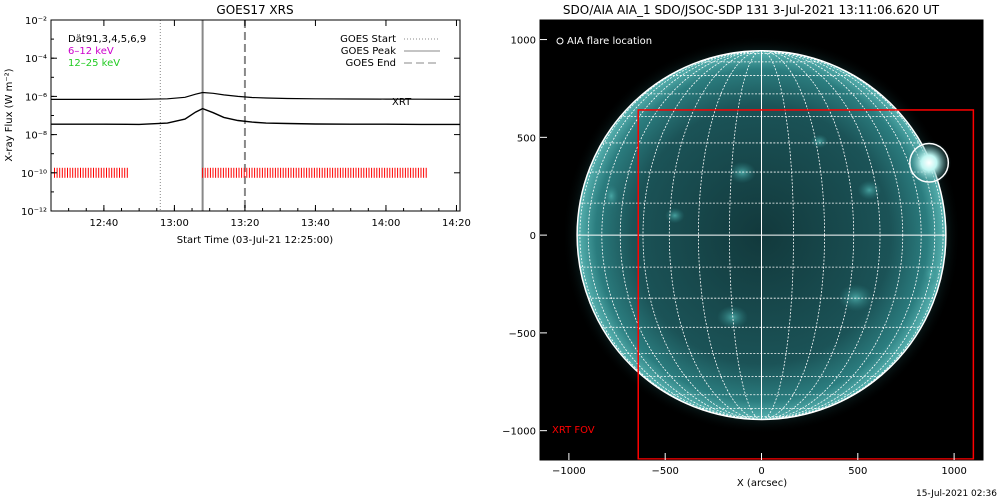 The width and height of the screenshot is (1000, 500). What do you see at coordinates (107, 39) in the screenshot?
I see `goes-info-line: Dät91,3,4,5,6,9` at bounding box center [107, 39].